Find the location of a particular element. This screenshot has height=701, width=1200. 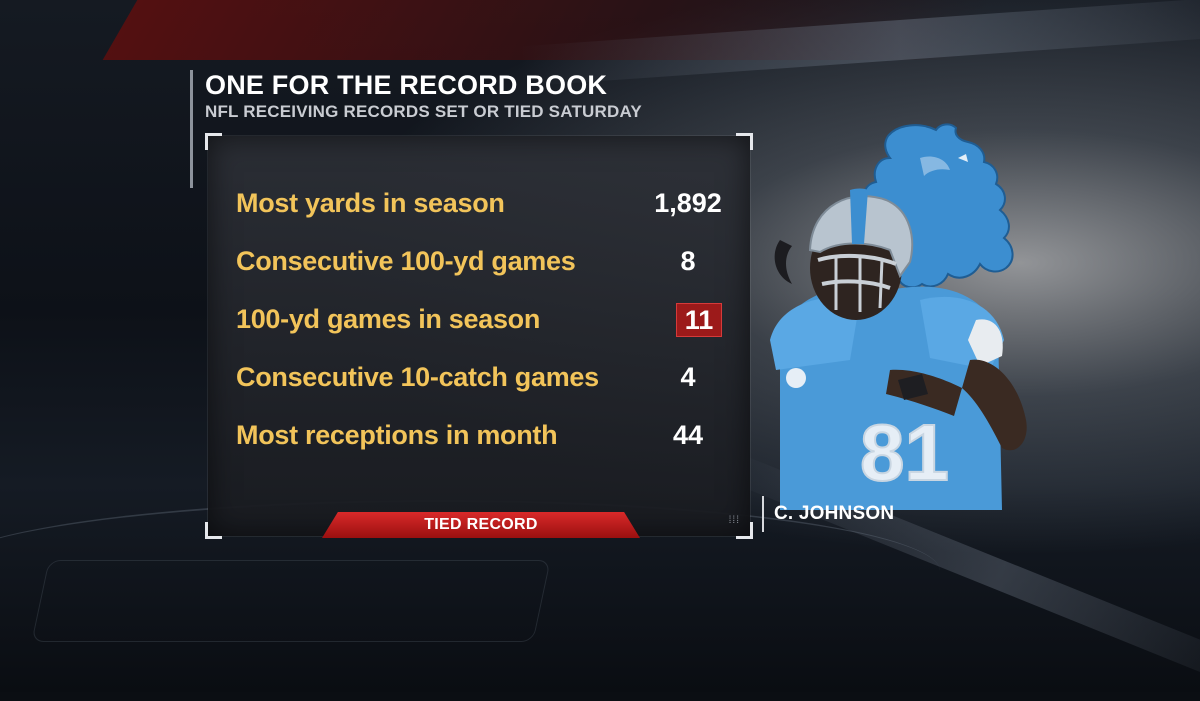

record-label: Most receptions in month is located at coordinates (397, 435).